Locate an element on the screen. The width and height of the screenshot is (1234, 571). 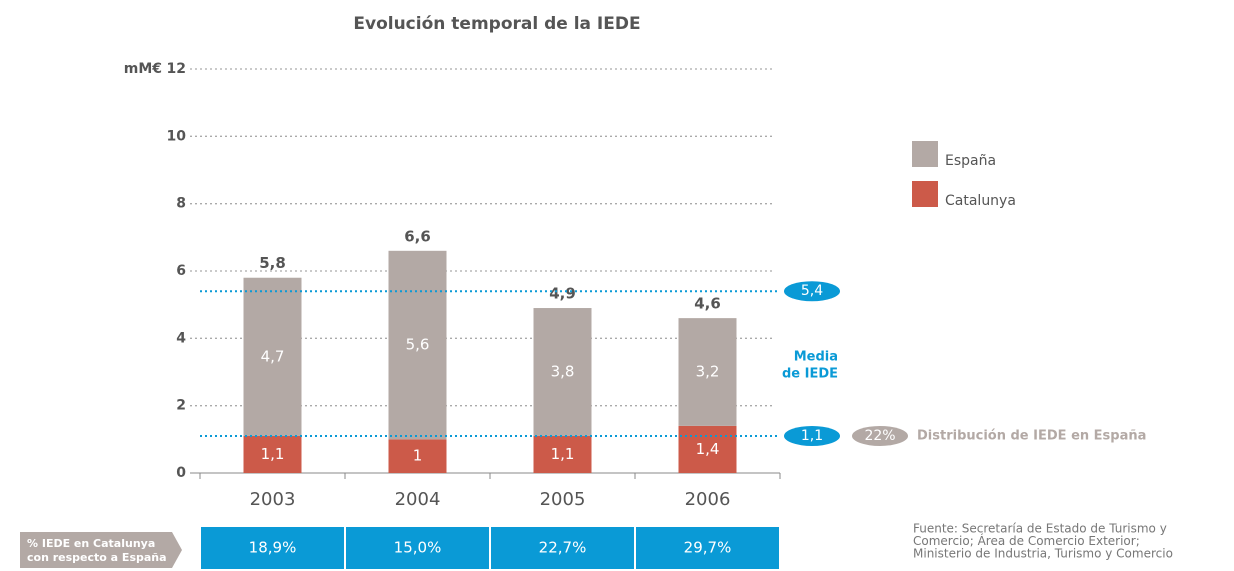
segment-label: 1,4 is located at coordinates (708, 449).